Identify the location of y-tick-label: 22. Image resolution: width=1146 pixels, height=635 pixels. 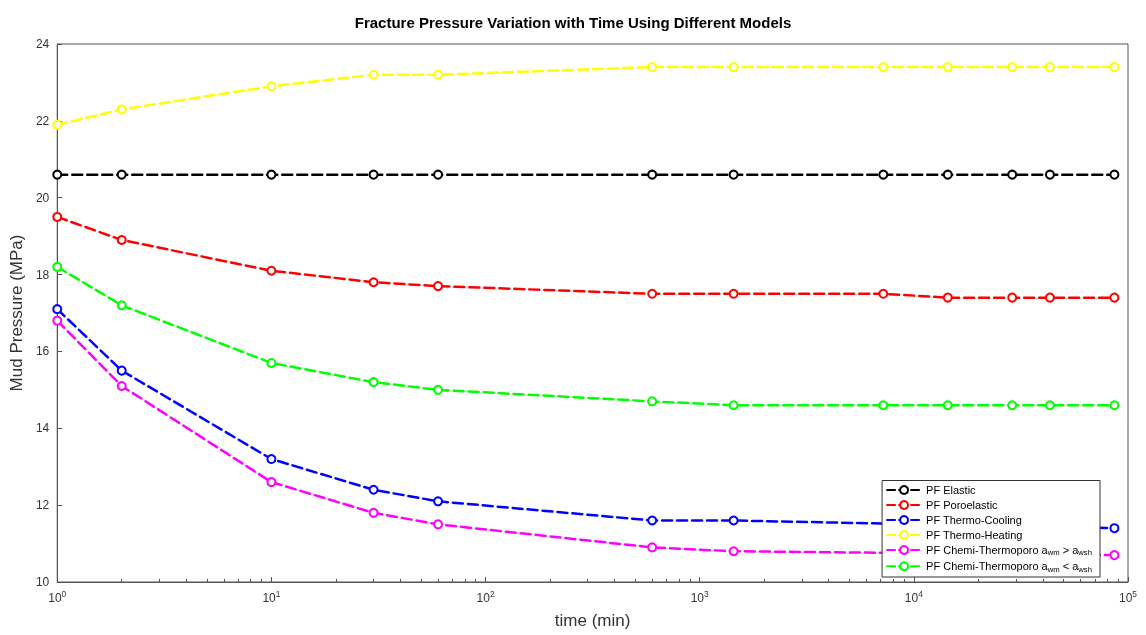
(42, 120).